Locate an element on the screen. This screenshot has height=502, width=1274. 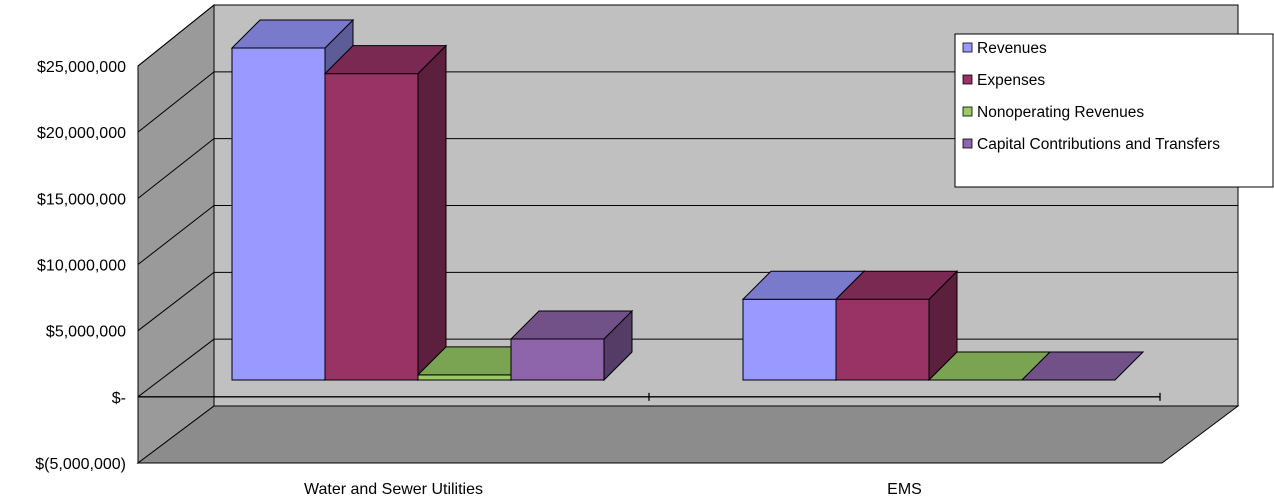
y-tick-label: $5,000,000 is located at coordinates (86, 332).